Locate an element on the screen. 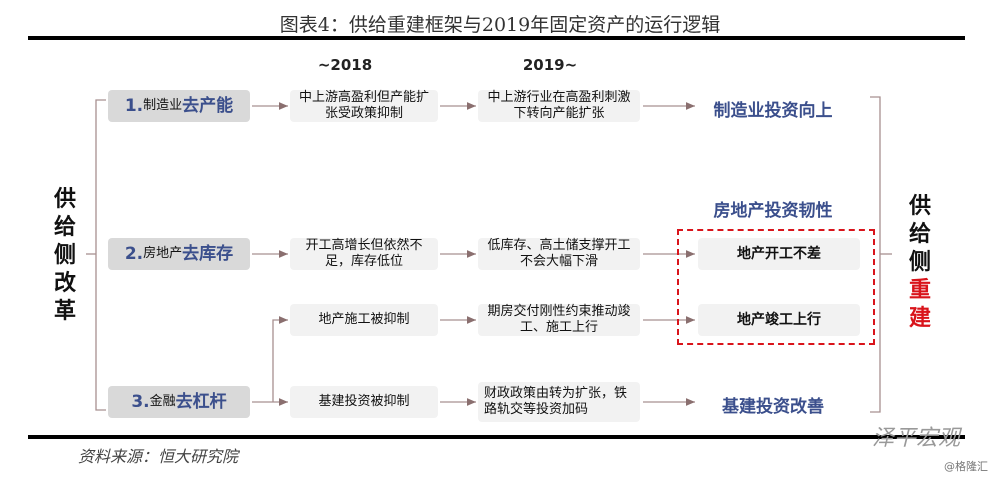  manufacturing-capacity-cut-box: 1. 制造业 去产能 is located at coordinates (179, 106).